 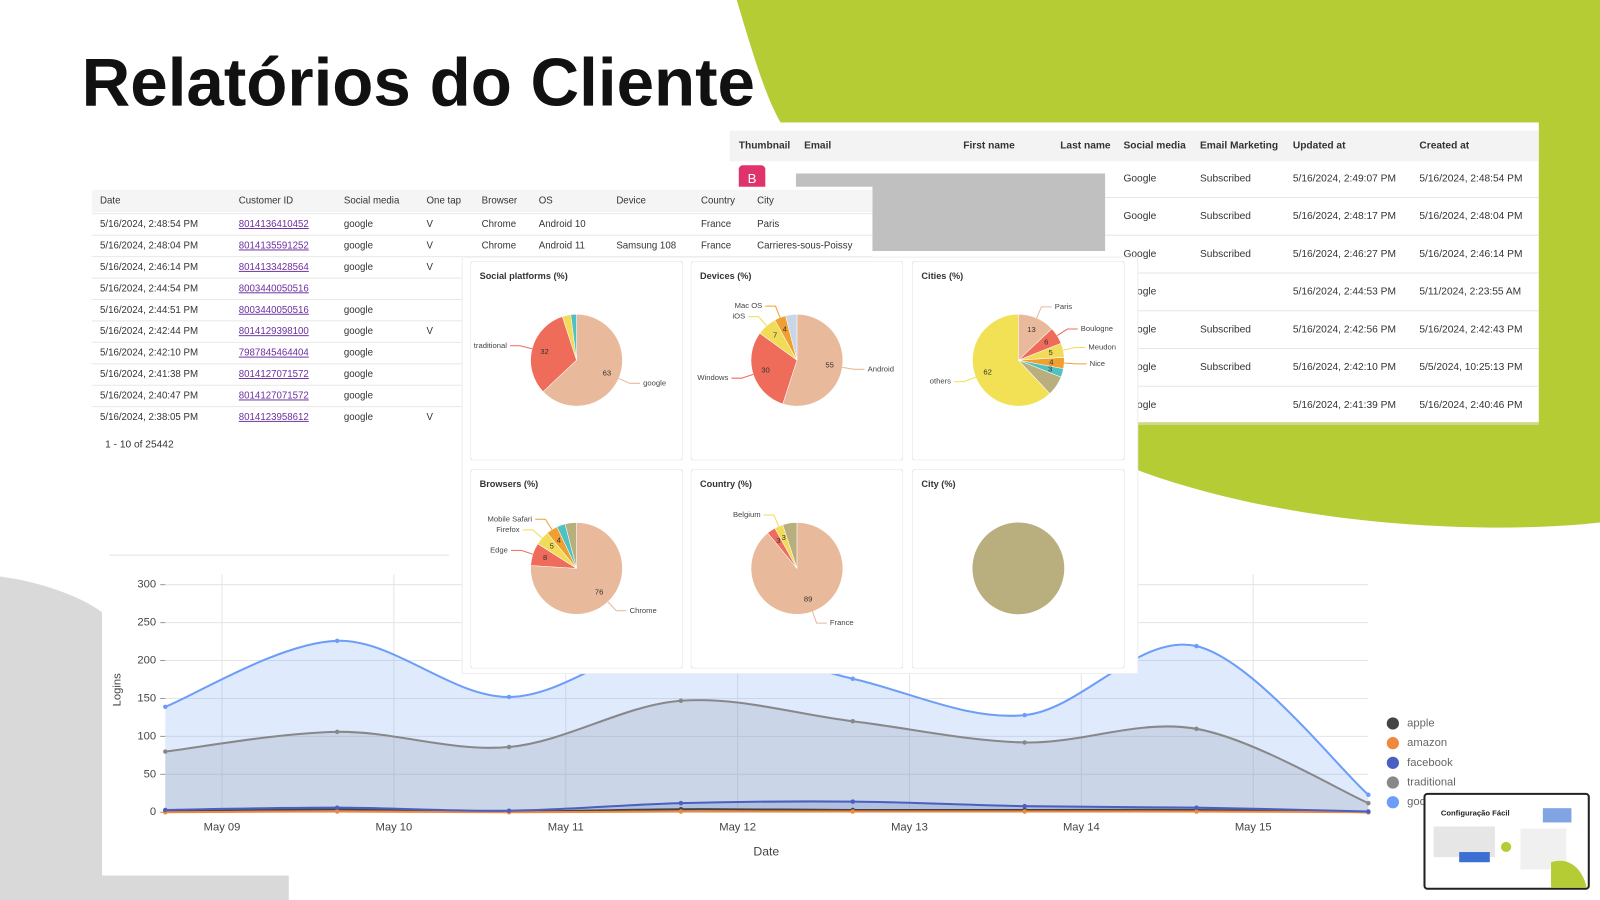 What do you see at coordinates (747, 514) in the screenshot?
I see `slice-label: Belgium` at bounding box center [747, 514].